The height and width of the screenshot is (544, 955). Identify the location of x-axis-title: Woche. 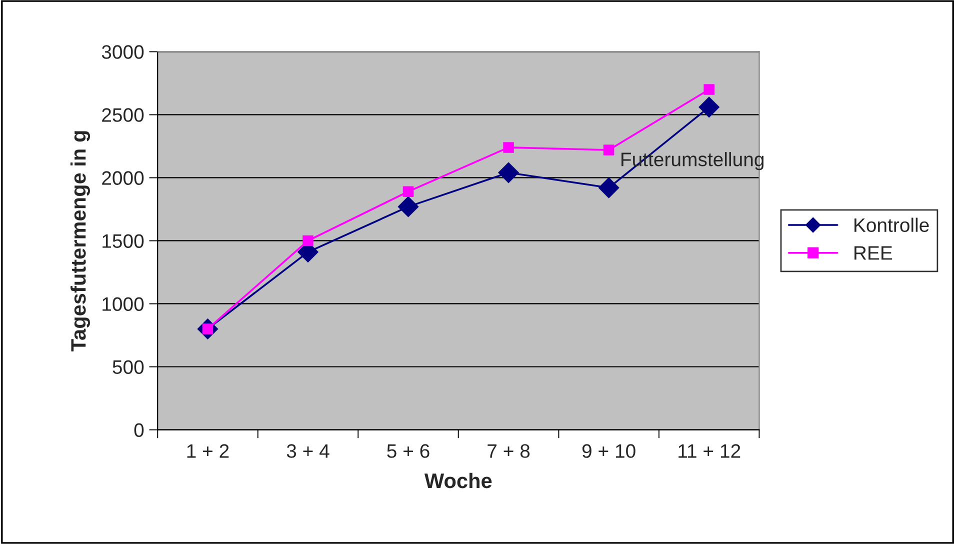
(458, 480).